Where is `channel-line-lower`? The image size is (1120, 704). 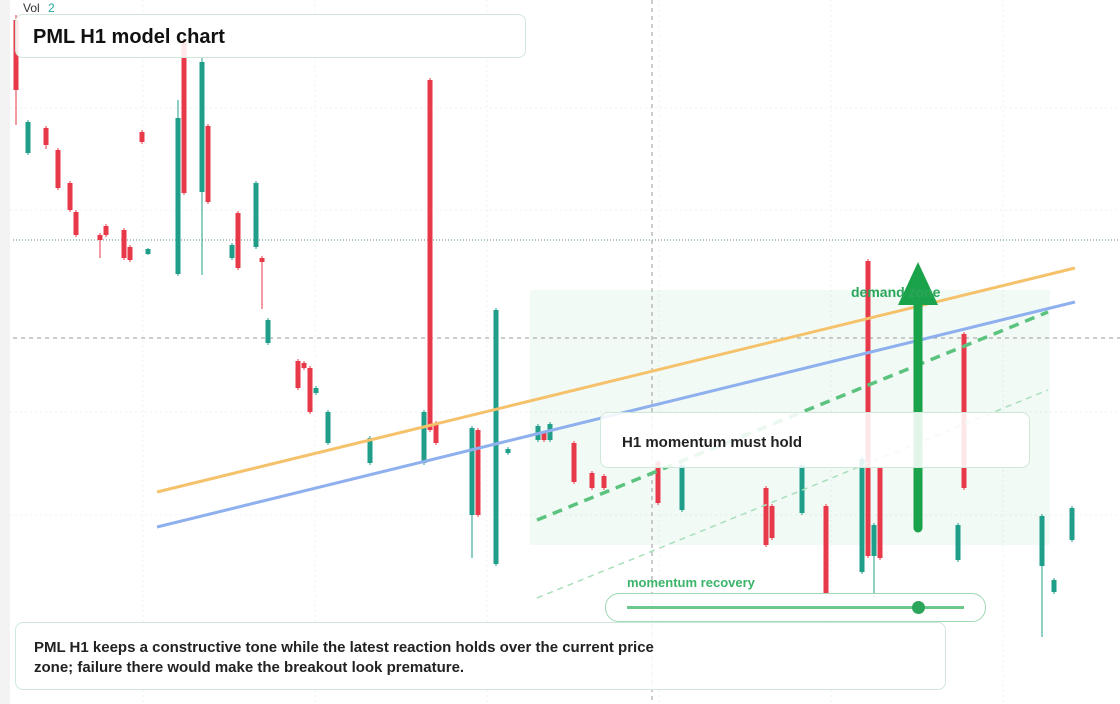 channel-line-lower is located at coordinates (792, 494).